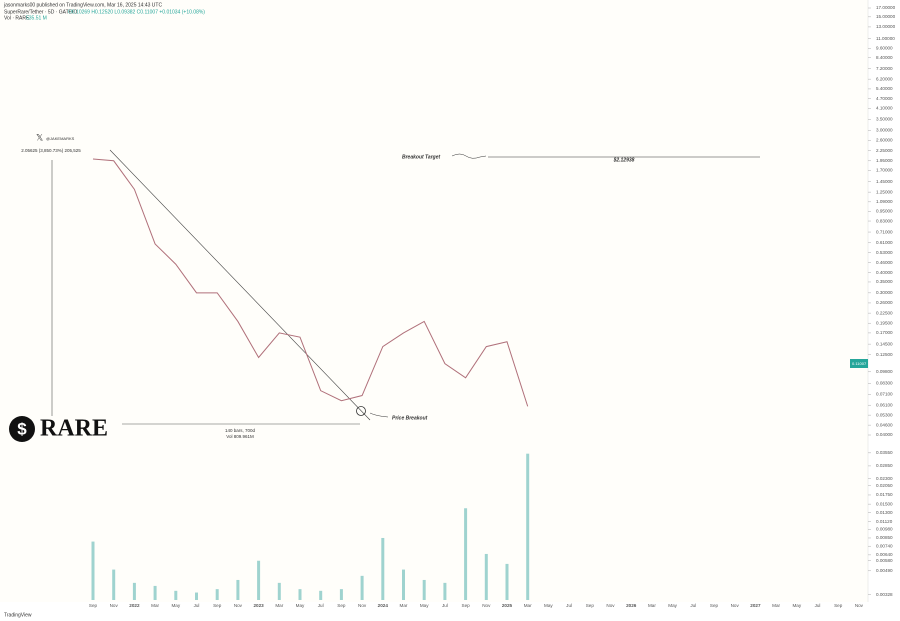 The height and width of the screenshot is (621, 900). Describe the element at coordinates (884, 78) in the screenshot. I see `y-tick-label: 6.20000` at that location.